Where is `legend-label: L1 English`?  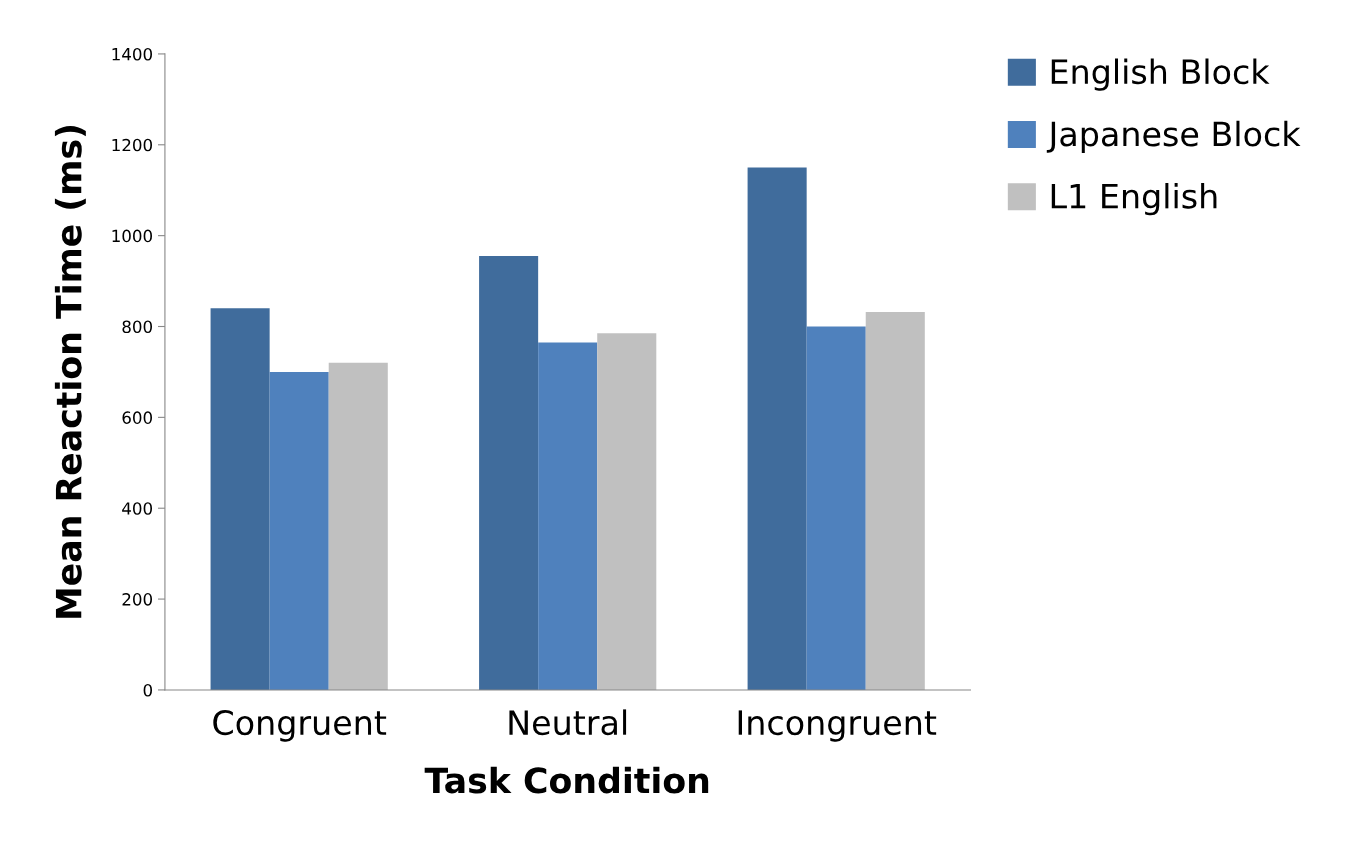 legend-label: L1 English is located at coordinates (1134, 199).